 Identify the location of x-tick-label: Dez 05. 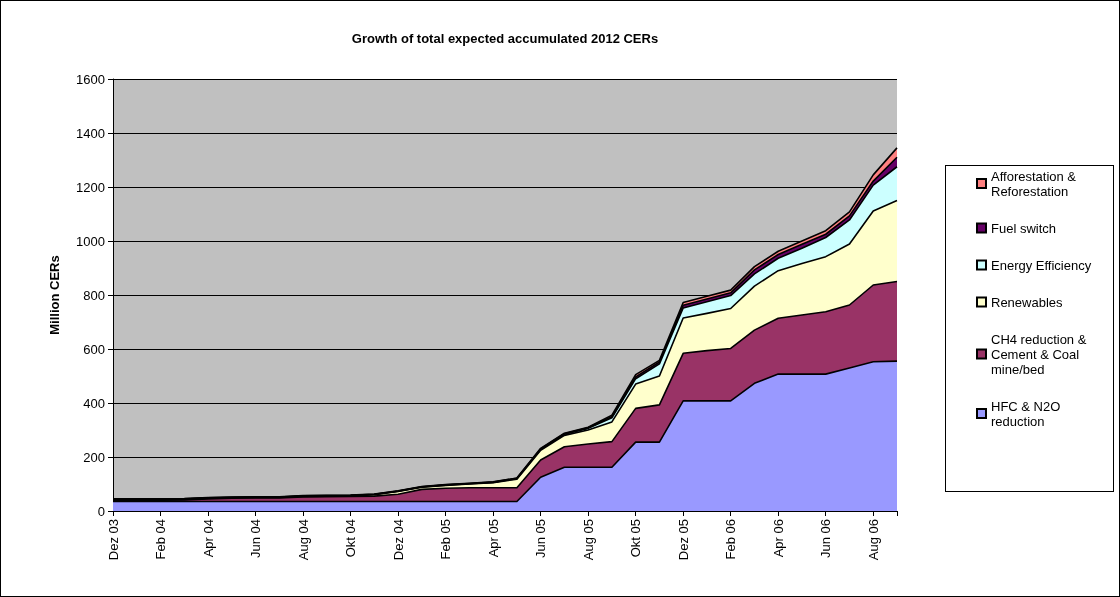
(683, 540).